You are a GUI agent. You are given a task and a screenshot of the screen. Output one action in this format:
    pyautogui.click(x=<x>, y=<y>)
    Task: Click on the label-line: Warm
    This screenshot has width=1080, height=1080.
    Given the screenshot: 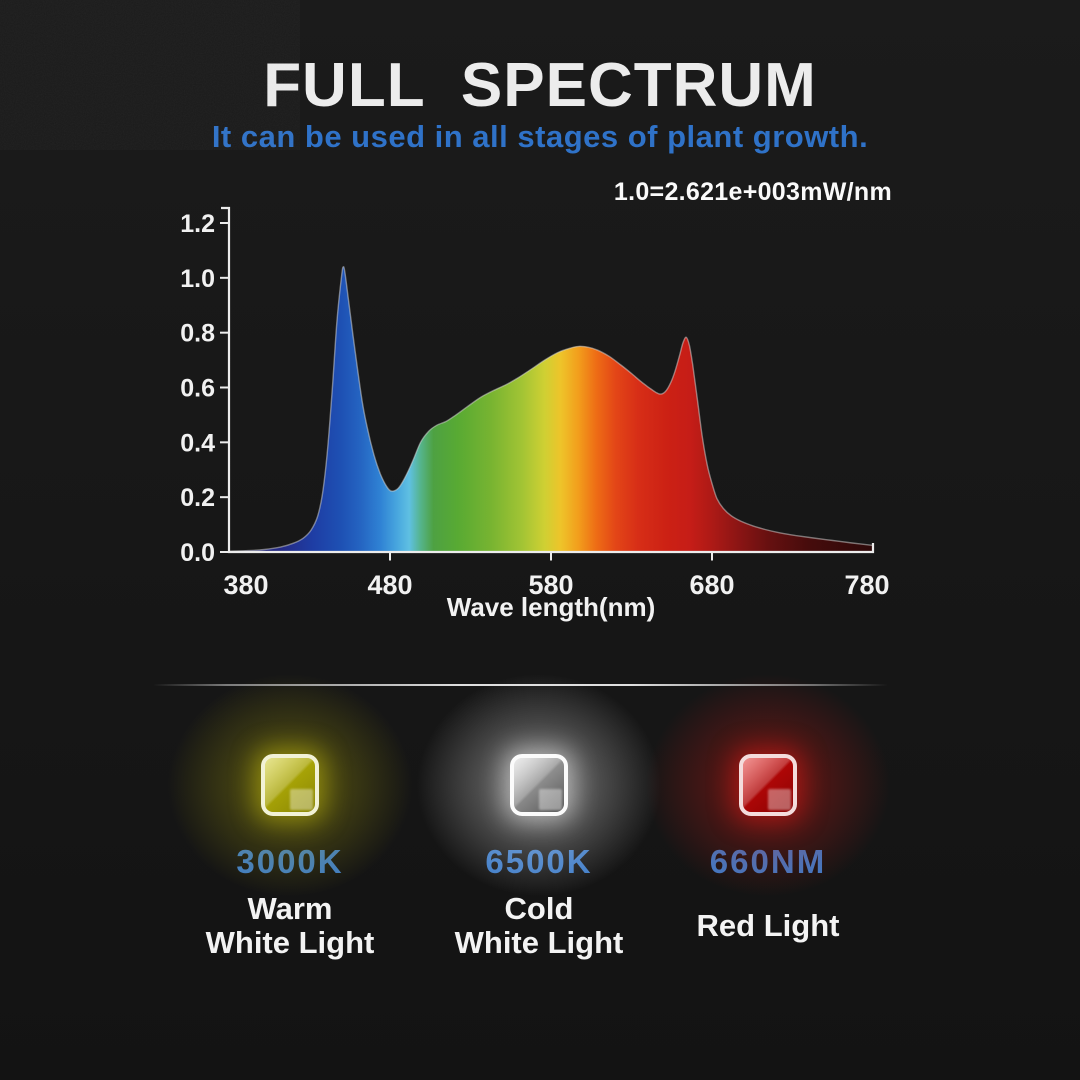 What is the action you would take?
    pyautogui.click(x=290, y=908)
    